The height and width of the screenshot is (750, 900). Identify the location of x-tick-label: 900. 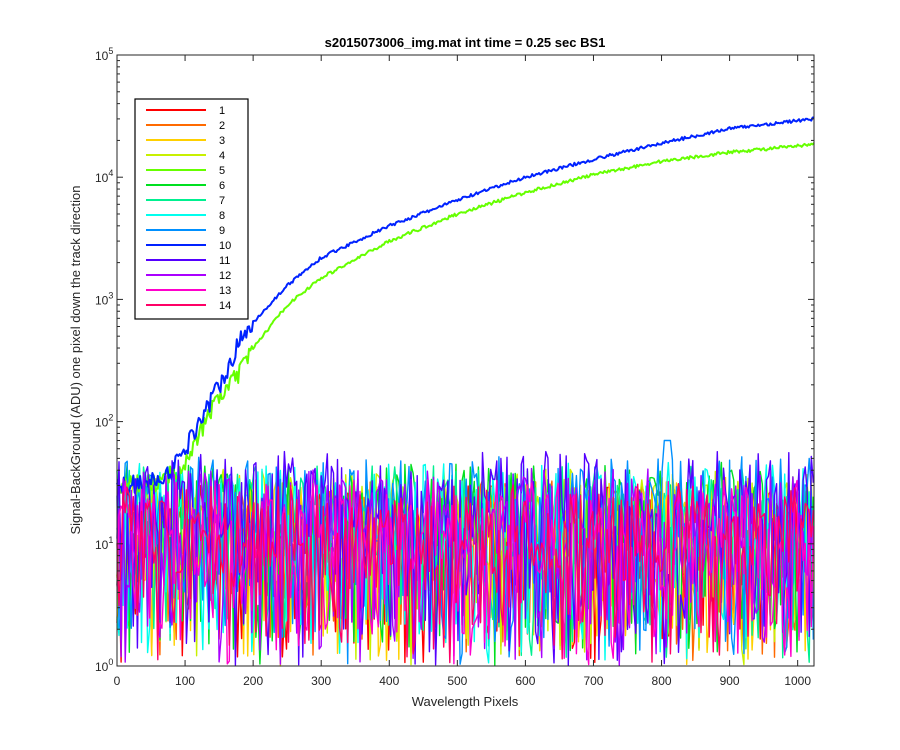
(730, 681).